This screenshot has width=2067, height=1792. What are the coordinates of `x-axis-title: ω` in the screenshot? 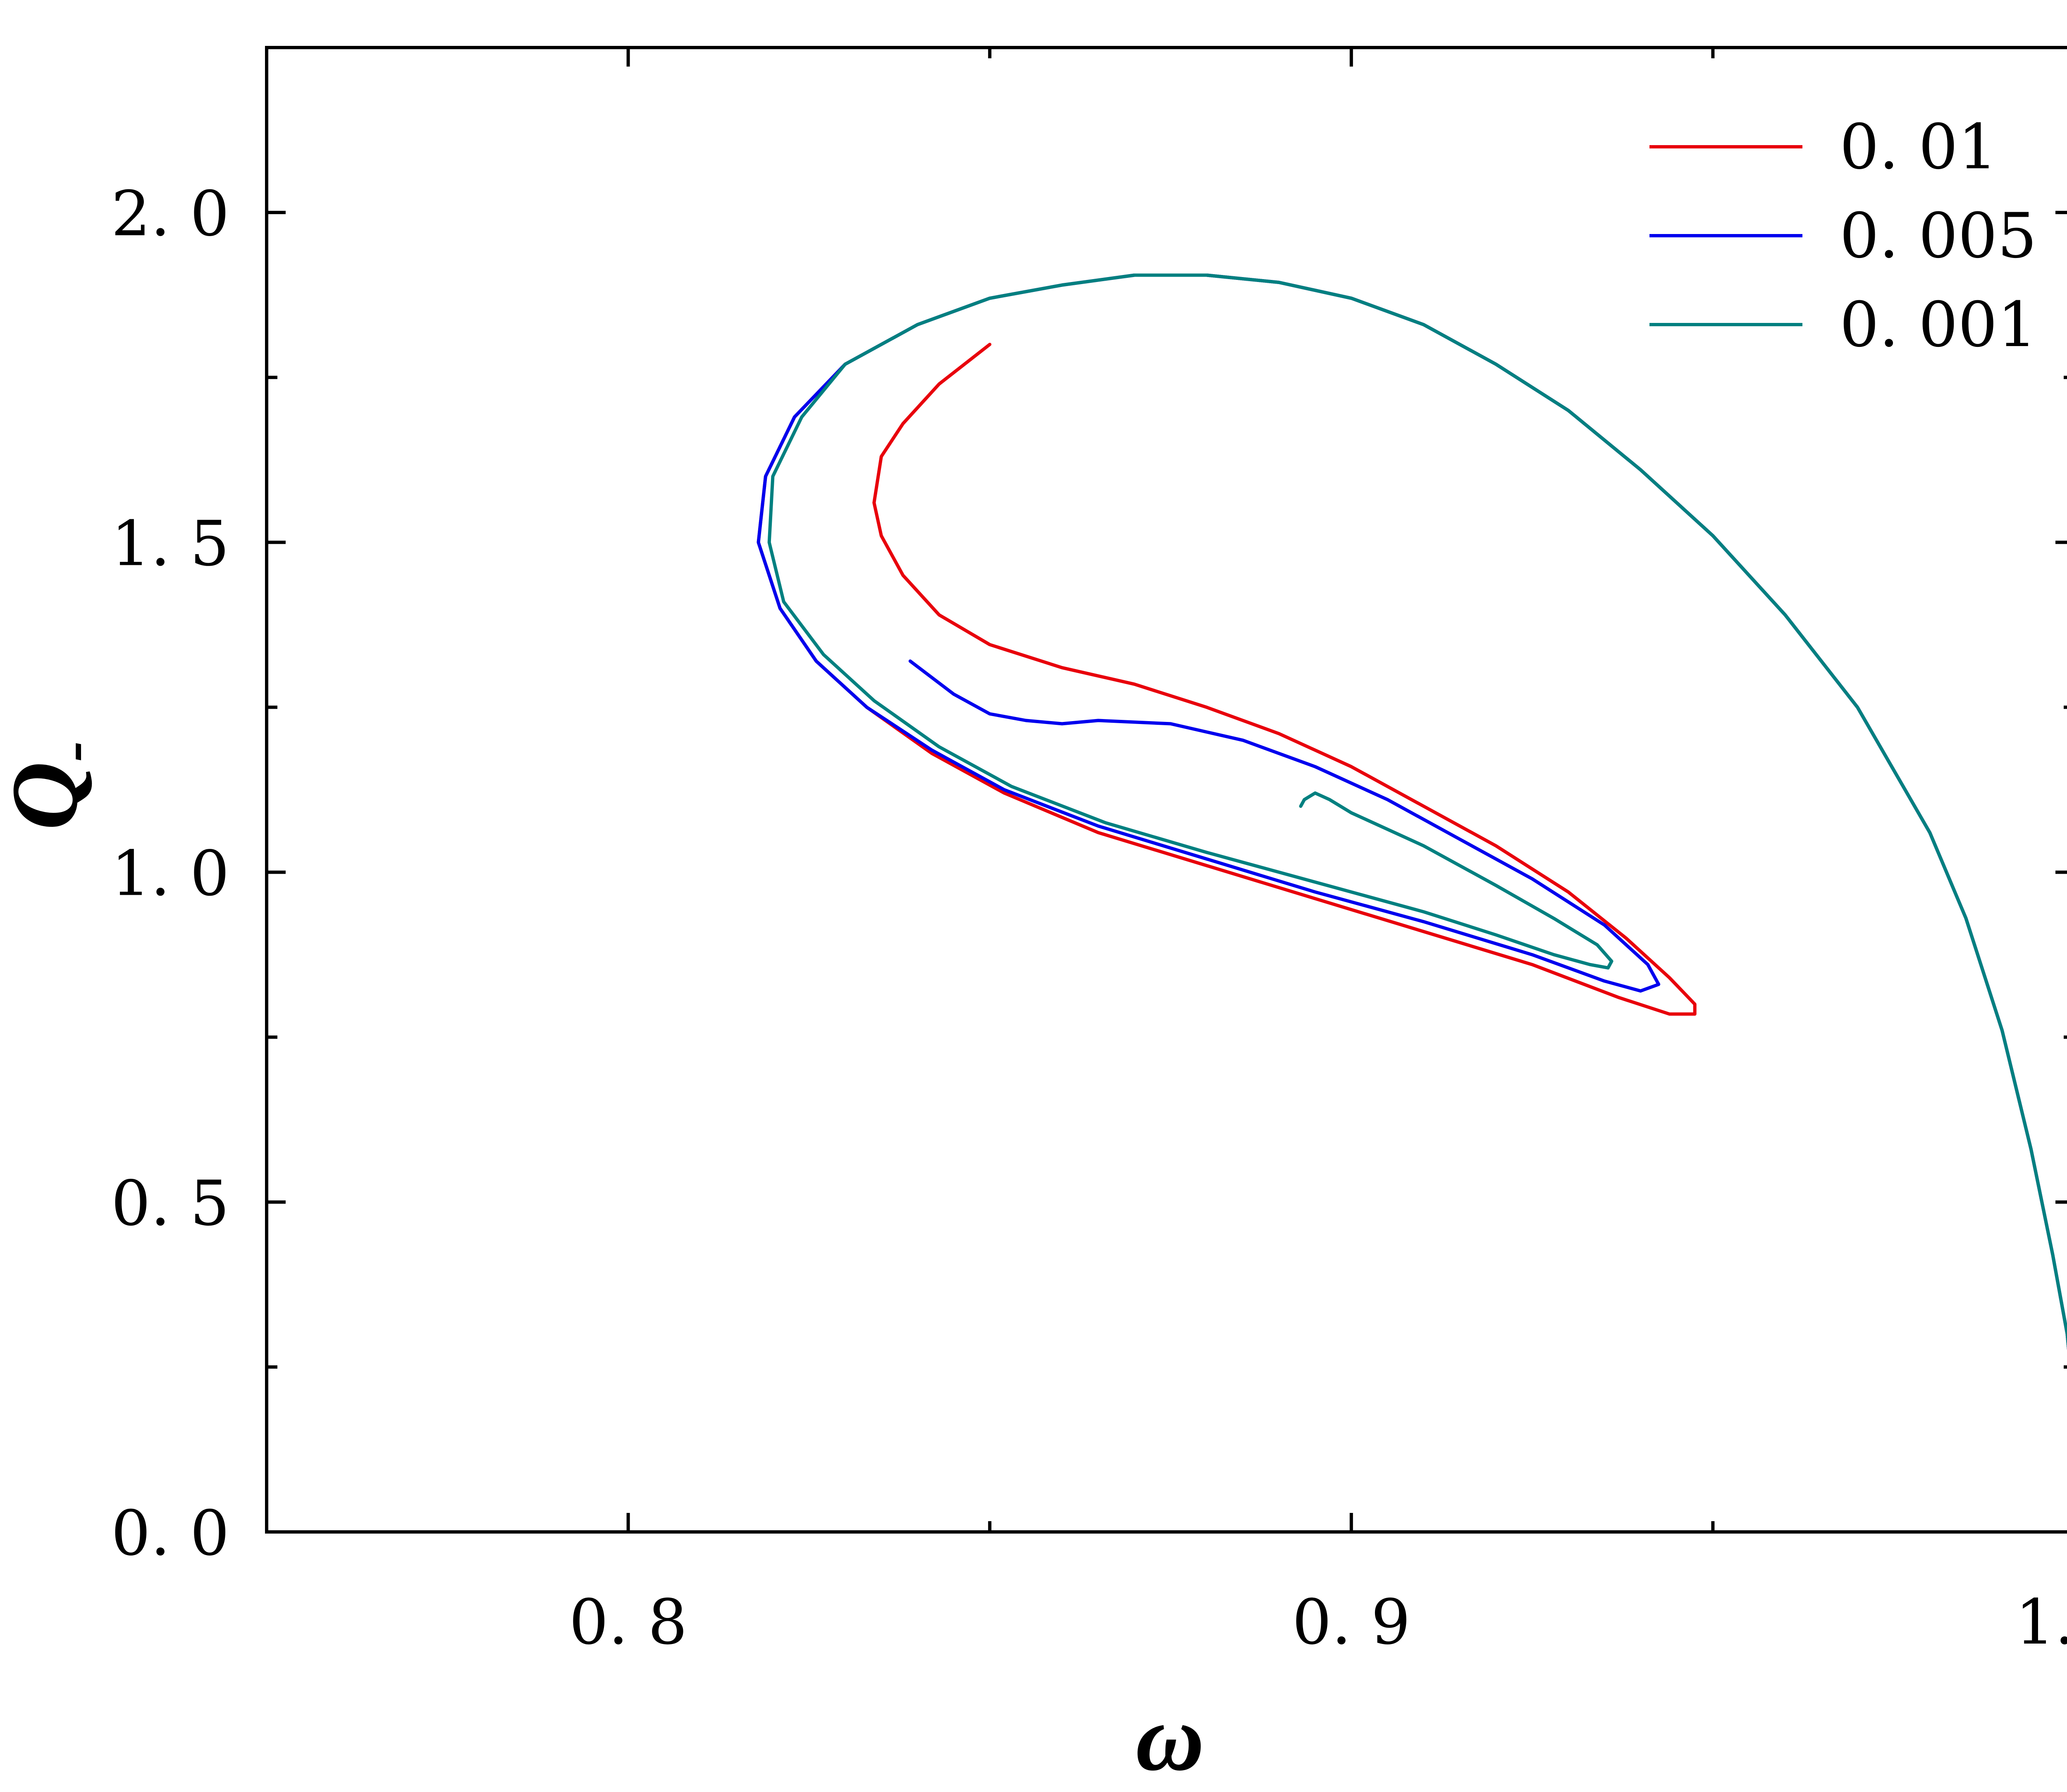 It's located at (1170, 1737).